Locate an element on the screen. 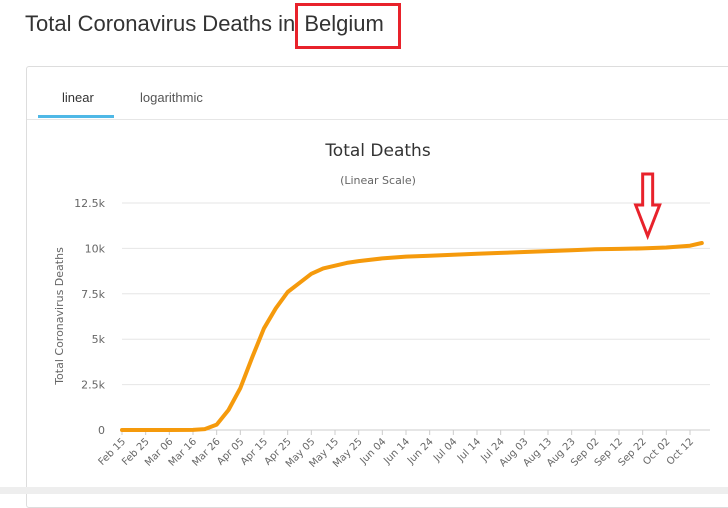 The height and width of the screenshot is (508, 728). x-tick-label: Jun 14 is located at coordinates (396, 451).